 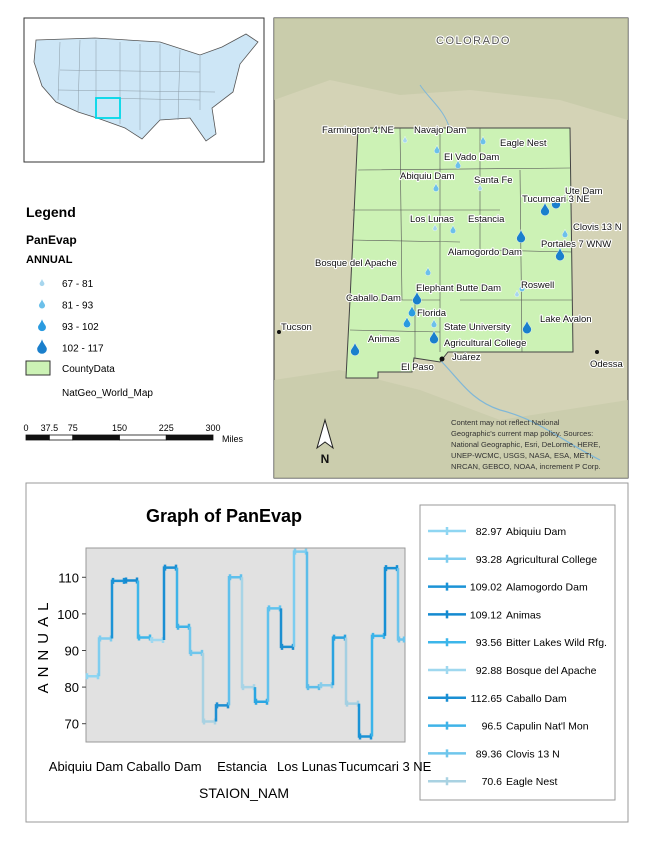 What do you see at coordinates (146, 87) in the screenshot?
I see `usa-outline` at bounding box center [146, 87].